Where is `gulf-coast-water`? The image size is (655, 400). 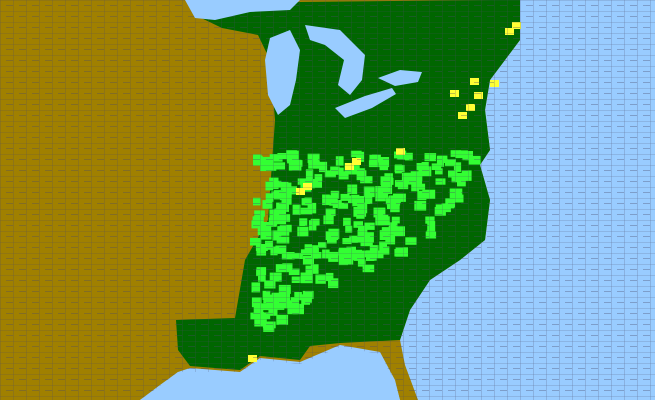 gulf-coast-water is located at coordinates (270, 373).